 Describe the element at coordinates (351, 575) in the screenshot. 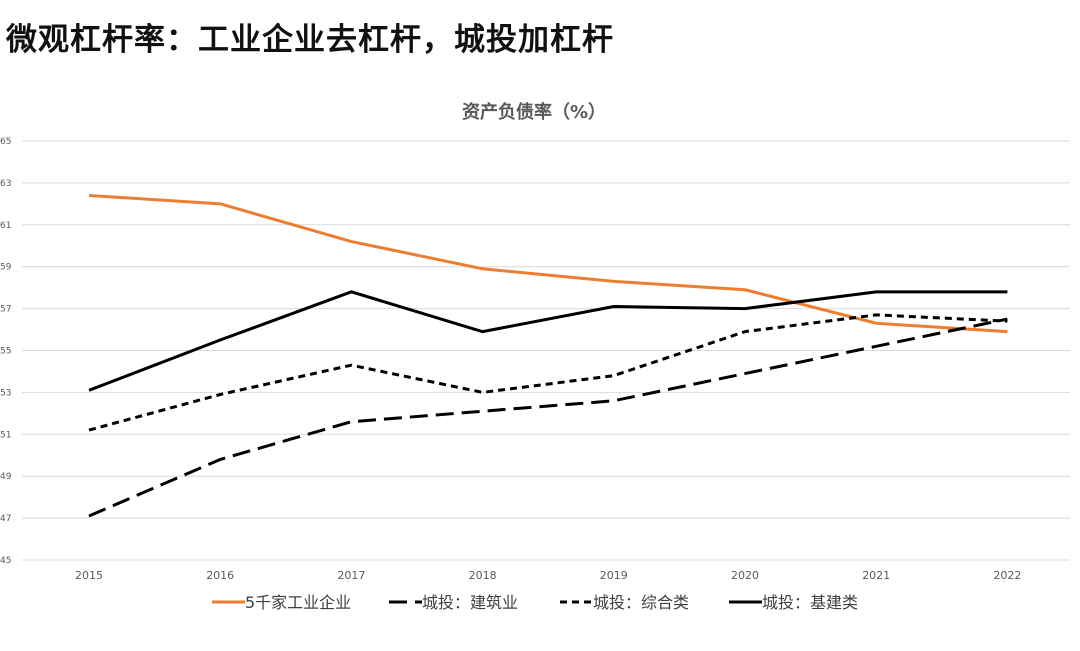

I see `x-tick-label: 2017` at that location.